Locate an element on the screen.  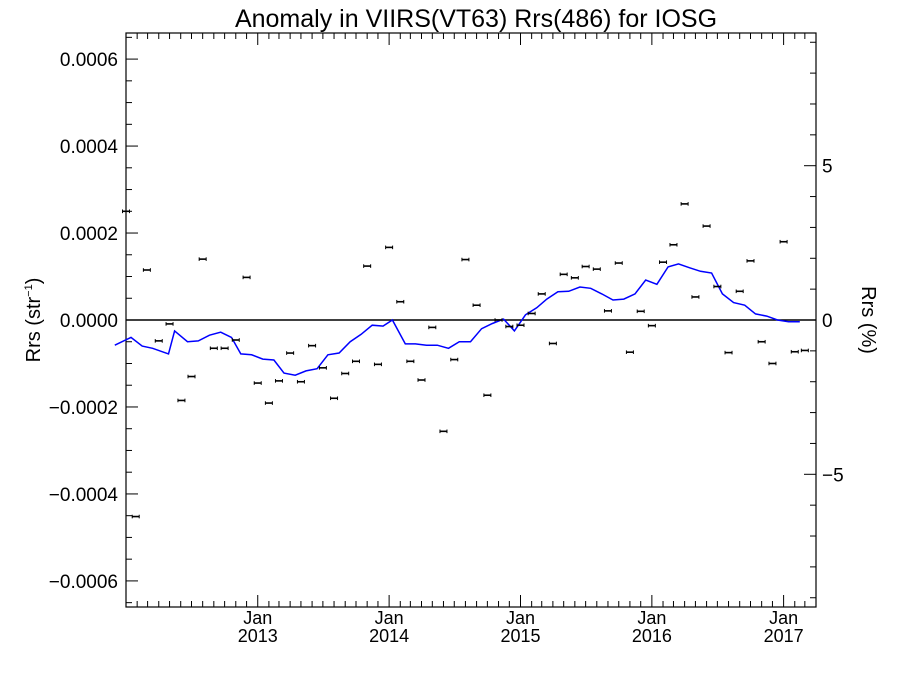
left-tick-label: 0.0000 is located at coordinates (89, 321).